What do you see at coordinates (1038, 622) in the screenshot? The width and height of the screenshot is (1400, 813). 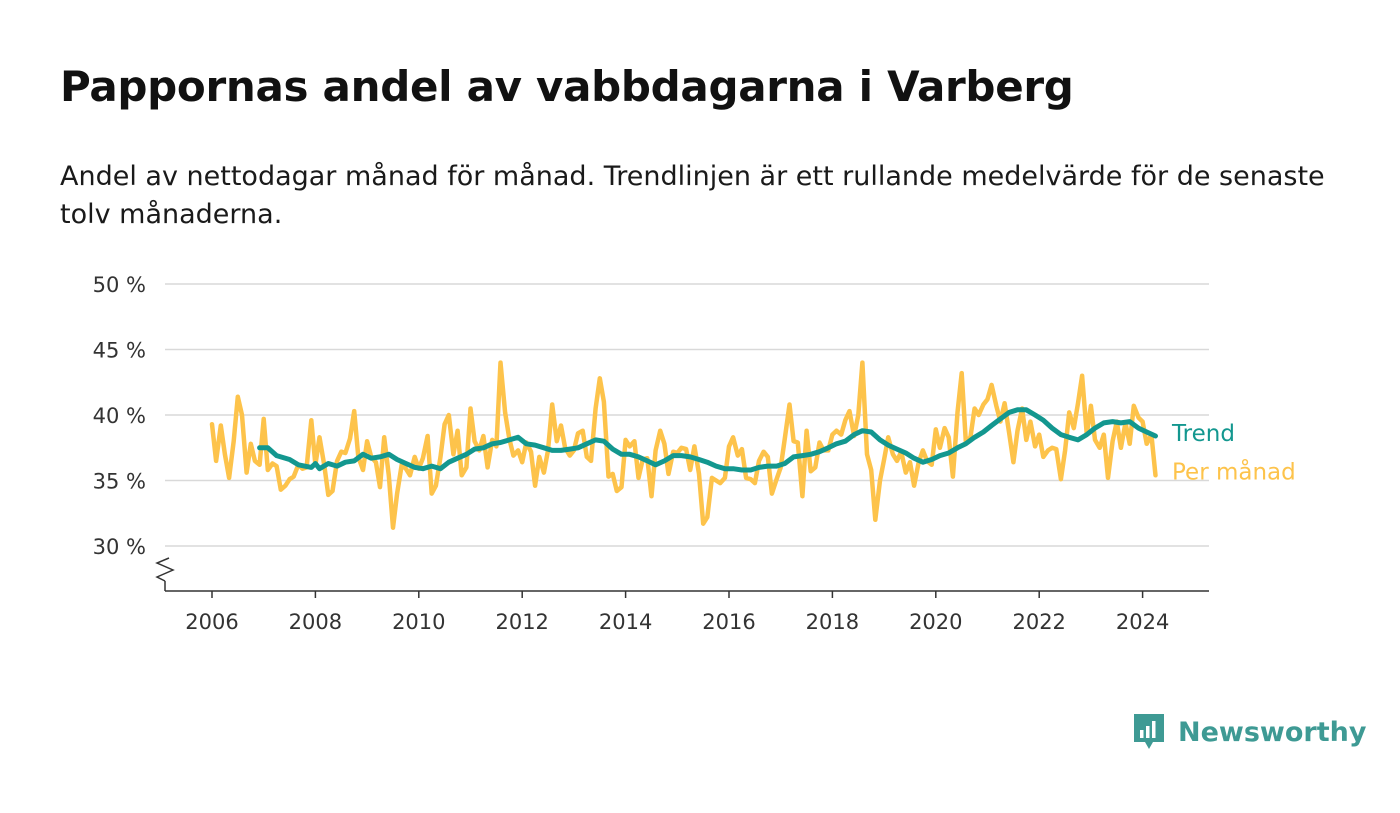 I see `x-tick-label: 2022` at bounding box center [1038, 622].